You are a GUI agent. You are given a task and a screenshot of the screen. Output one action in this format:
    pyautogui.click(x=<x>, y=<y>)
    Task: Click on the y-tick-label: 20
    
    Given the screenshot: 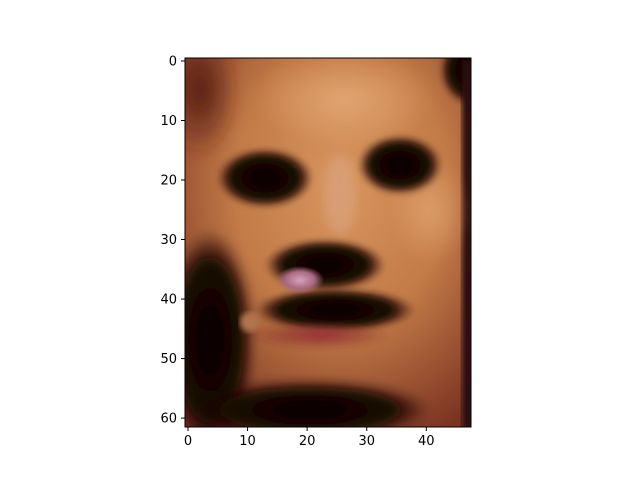 What is the action you would take?
    pyautogui.click(x=168, y=181)
    